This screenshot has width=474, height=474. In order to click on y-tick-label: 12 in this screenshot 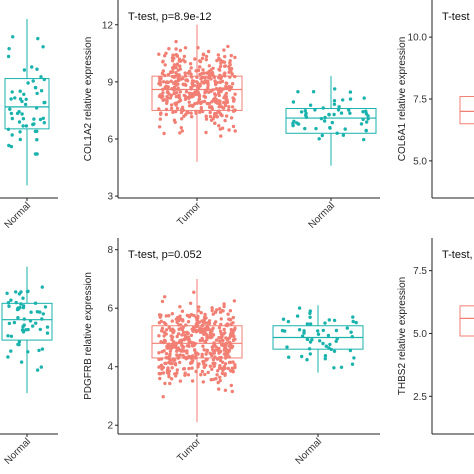, I will do `click(108, 25)`.